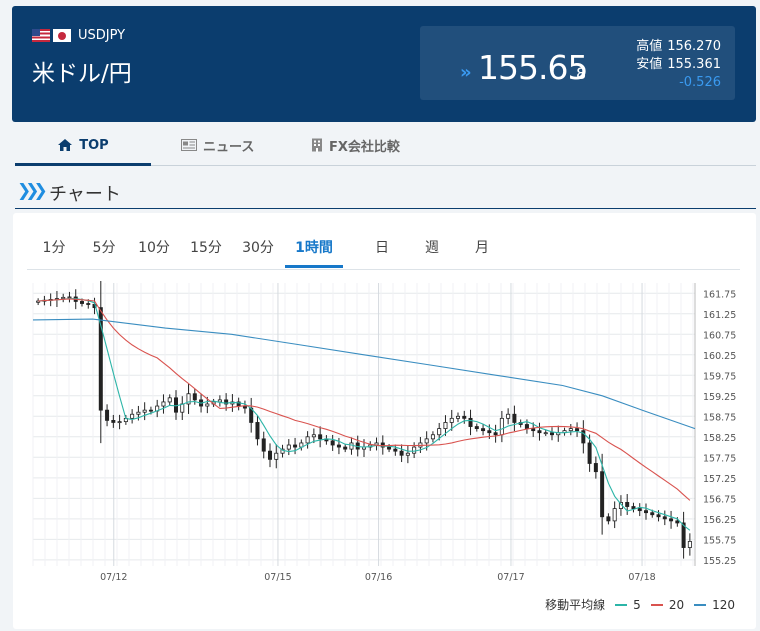 The height and width of the screenshot is (631, 760). I want to click on building-icon, so click(317, 145).